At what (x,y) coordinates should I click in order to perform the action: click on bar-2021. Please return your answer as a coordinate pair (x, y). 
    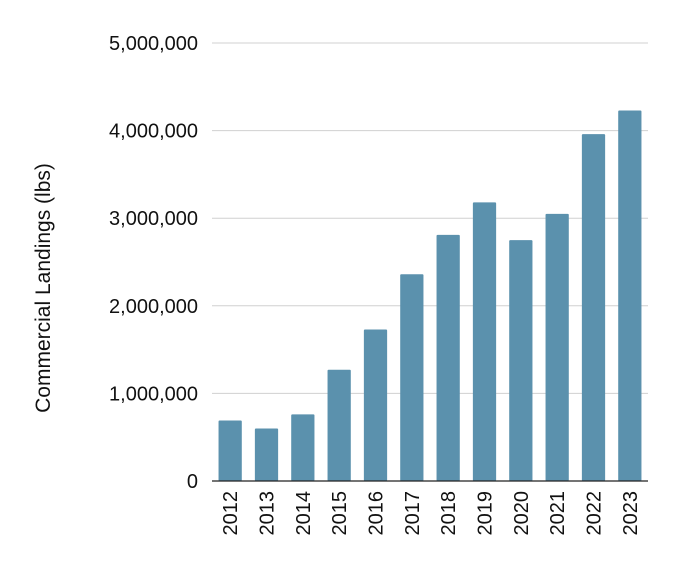
    Looking at the image, I should click on (557, 347).